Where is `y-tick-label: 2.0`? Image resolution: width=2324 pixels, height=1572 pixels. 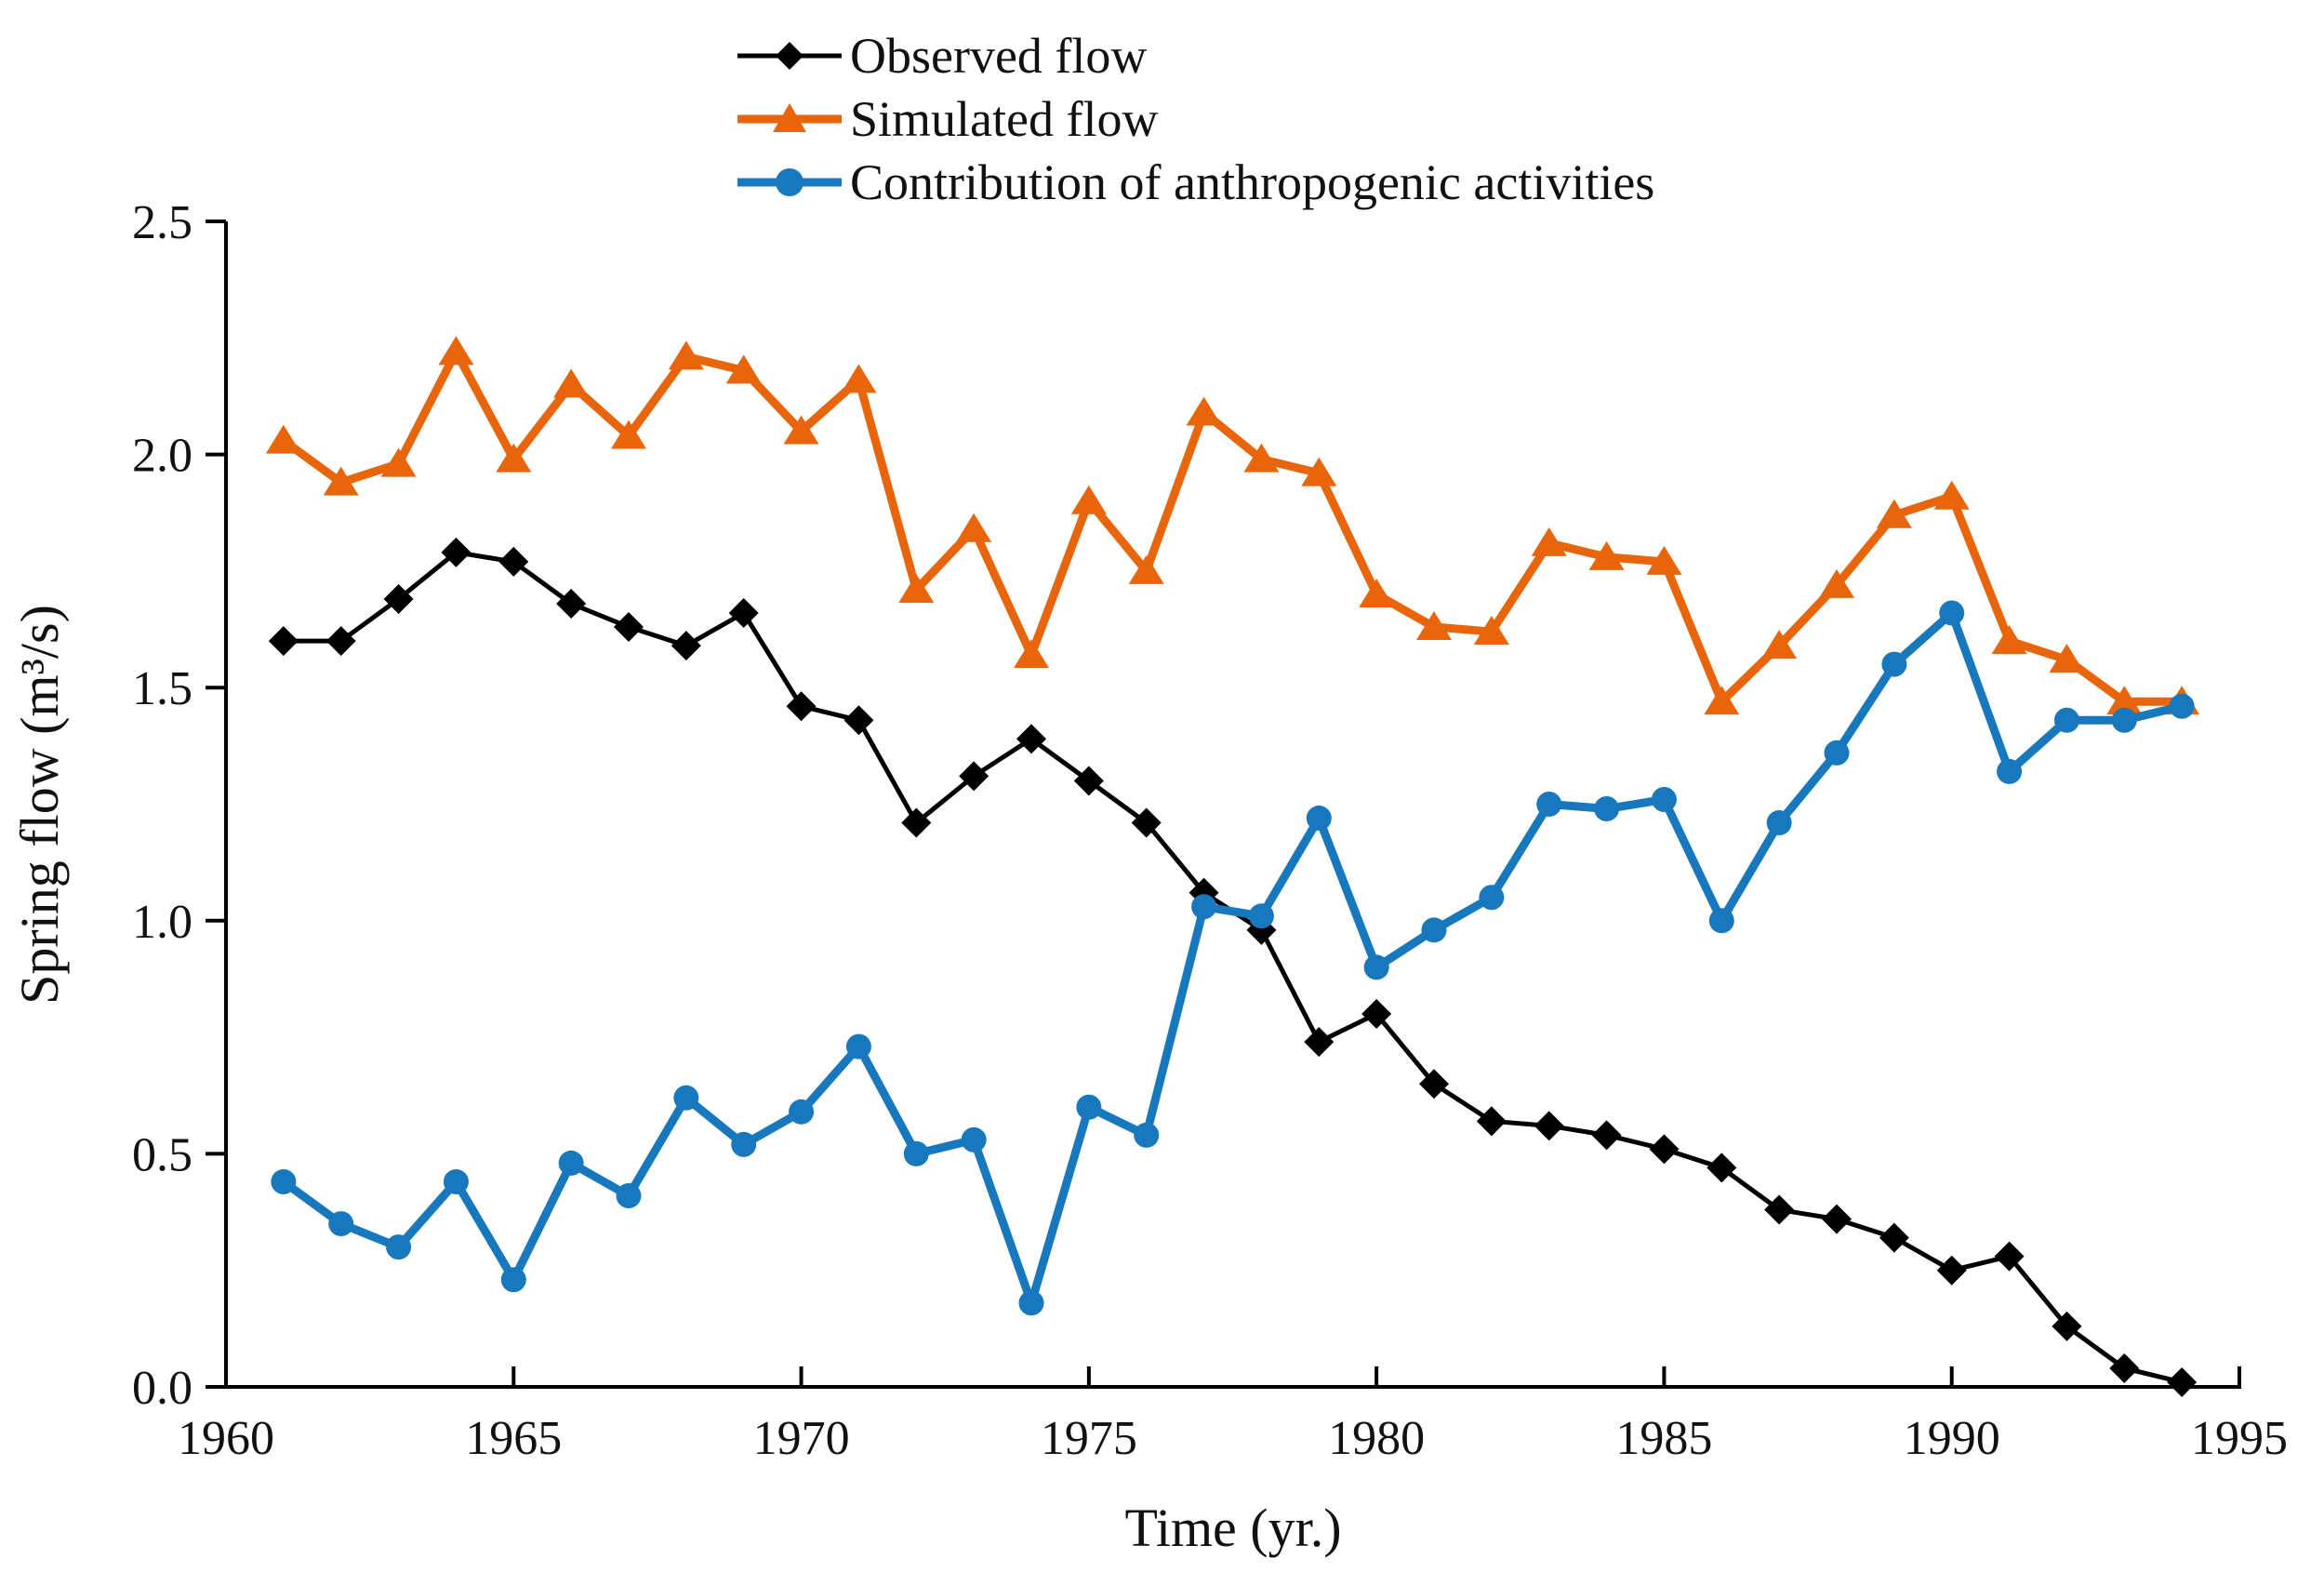
y-tick-label: 2.0 is located at coordinates (162, 456).